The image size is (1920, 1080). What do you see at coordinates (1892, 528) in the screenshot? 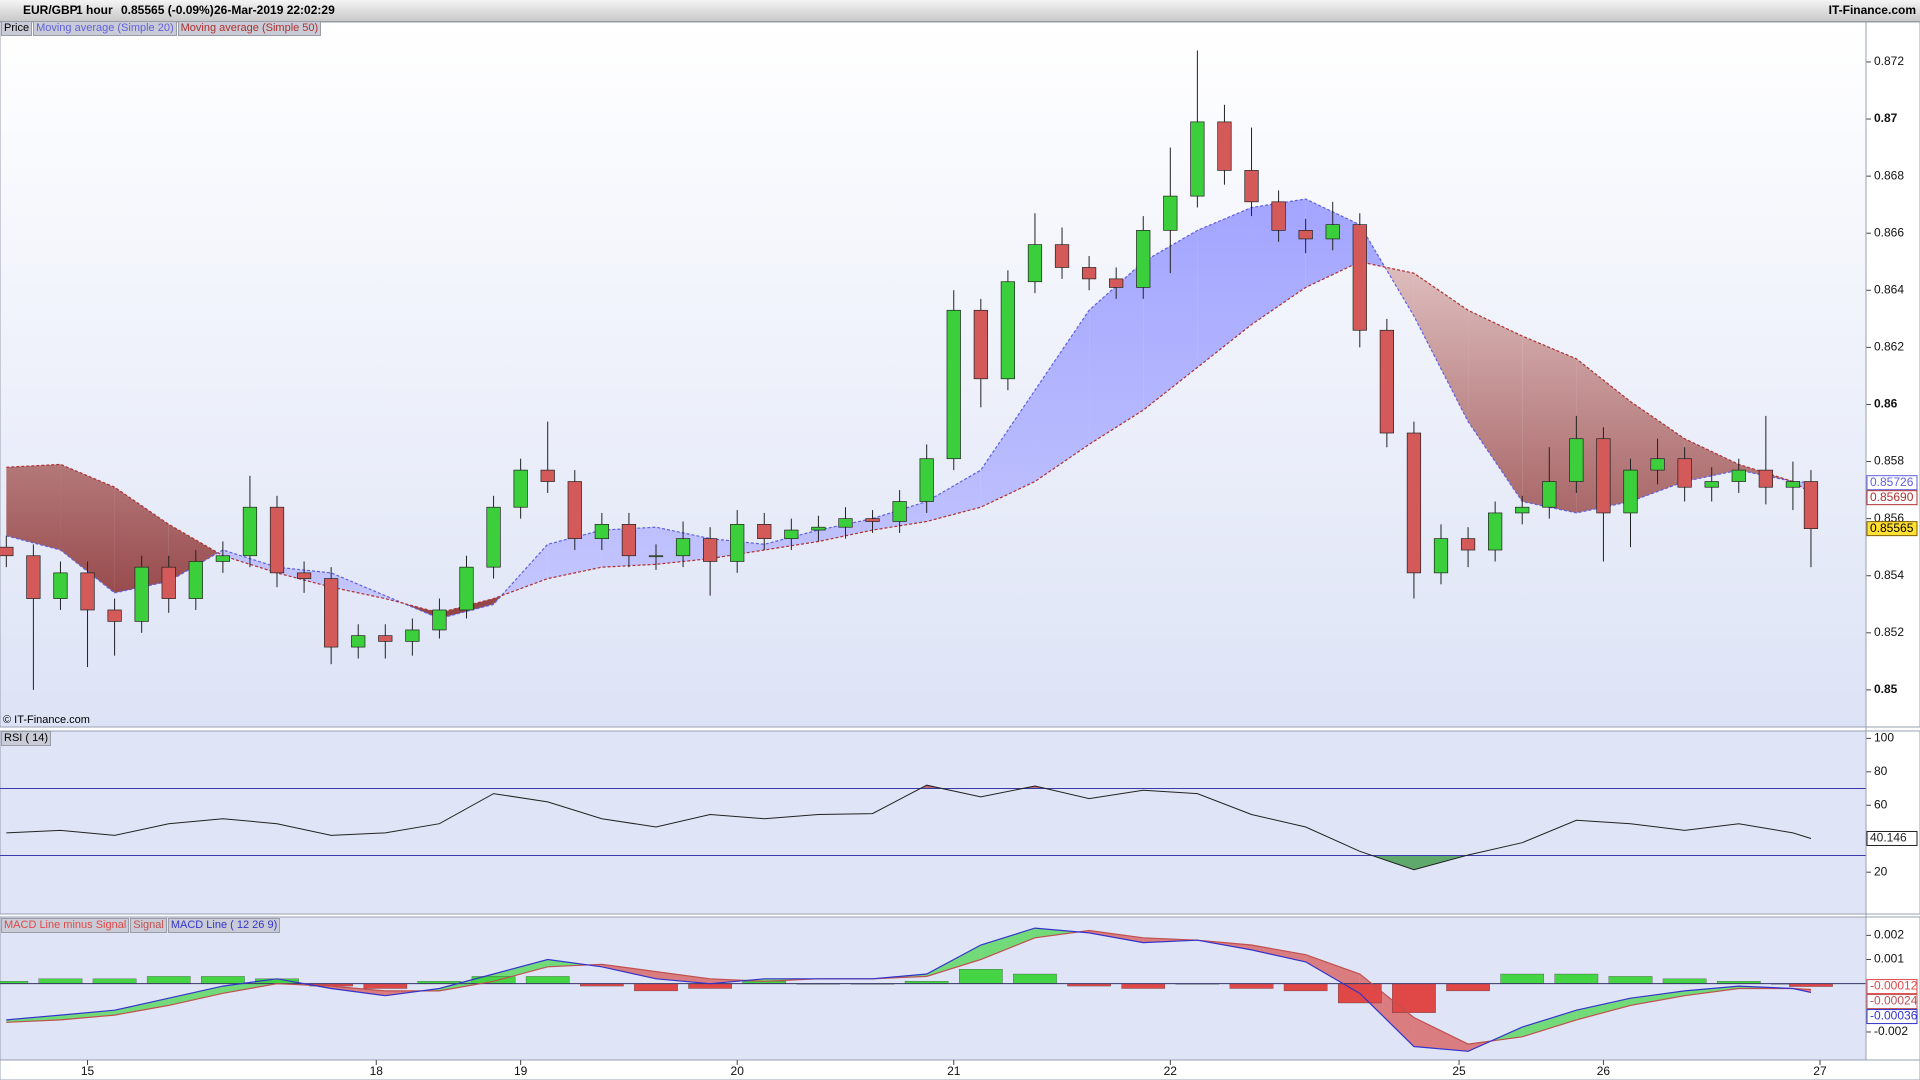
I see `value-label: 0.85565` at bounding box center [1892, 528].